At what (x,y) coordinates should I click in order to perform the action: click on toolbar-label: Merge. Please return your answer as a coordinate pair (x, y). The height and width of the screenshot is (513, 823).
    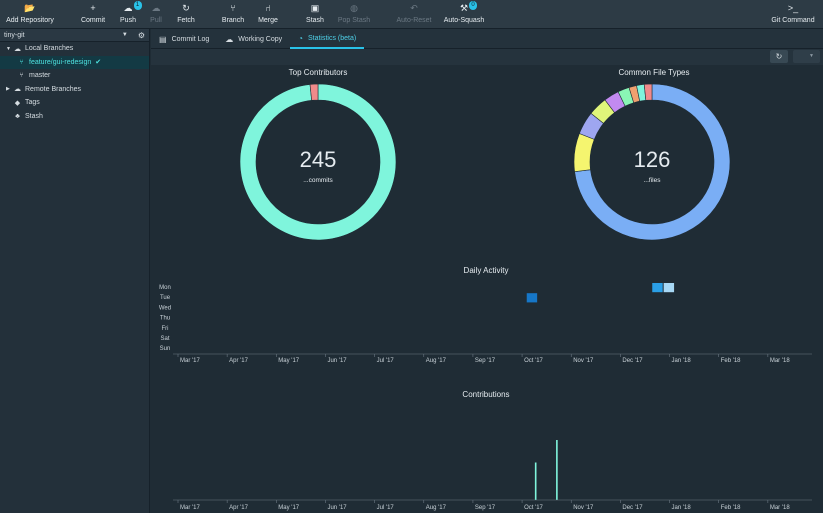
    Looking at the image, I should click on (268, 20).